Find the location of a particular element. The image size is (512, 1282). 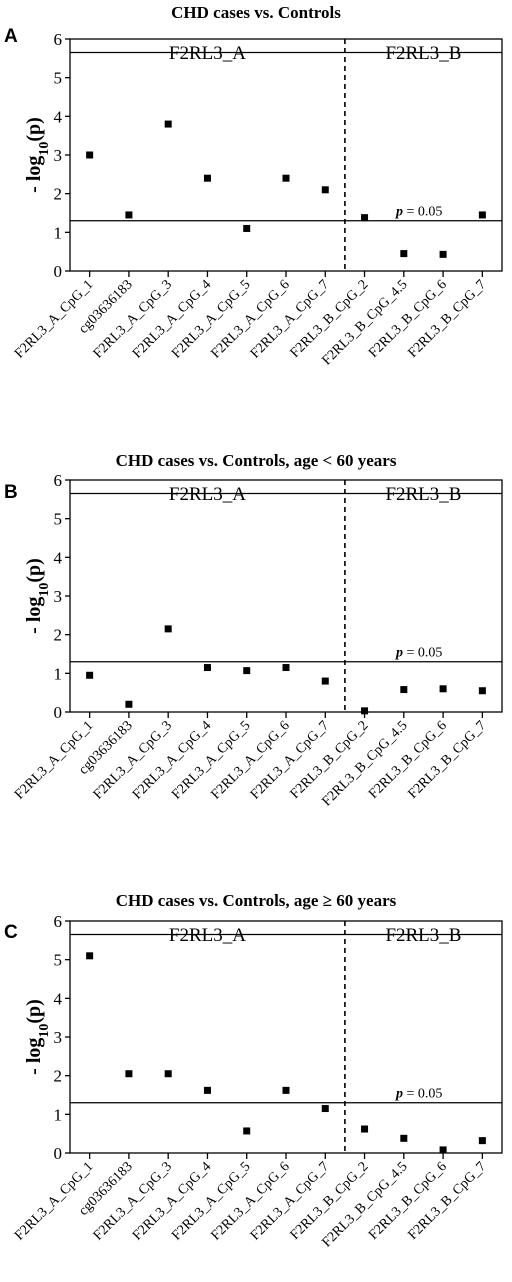

panel-label: C is located at coordinates (11, 932).